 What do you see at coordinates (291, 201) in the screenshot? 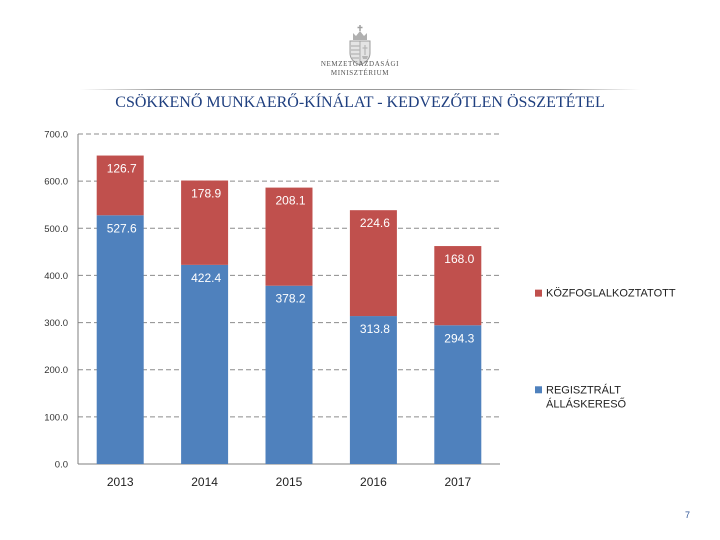
I see `data-label-public-works-2015: 208.1` at bounding box center [291, 201].